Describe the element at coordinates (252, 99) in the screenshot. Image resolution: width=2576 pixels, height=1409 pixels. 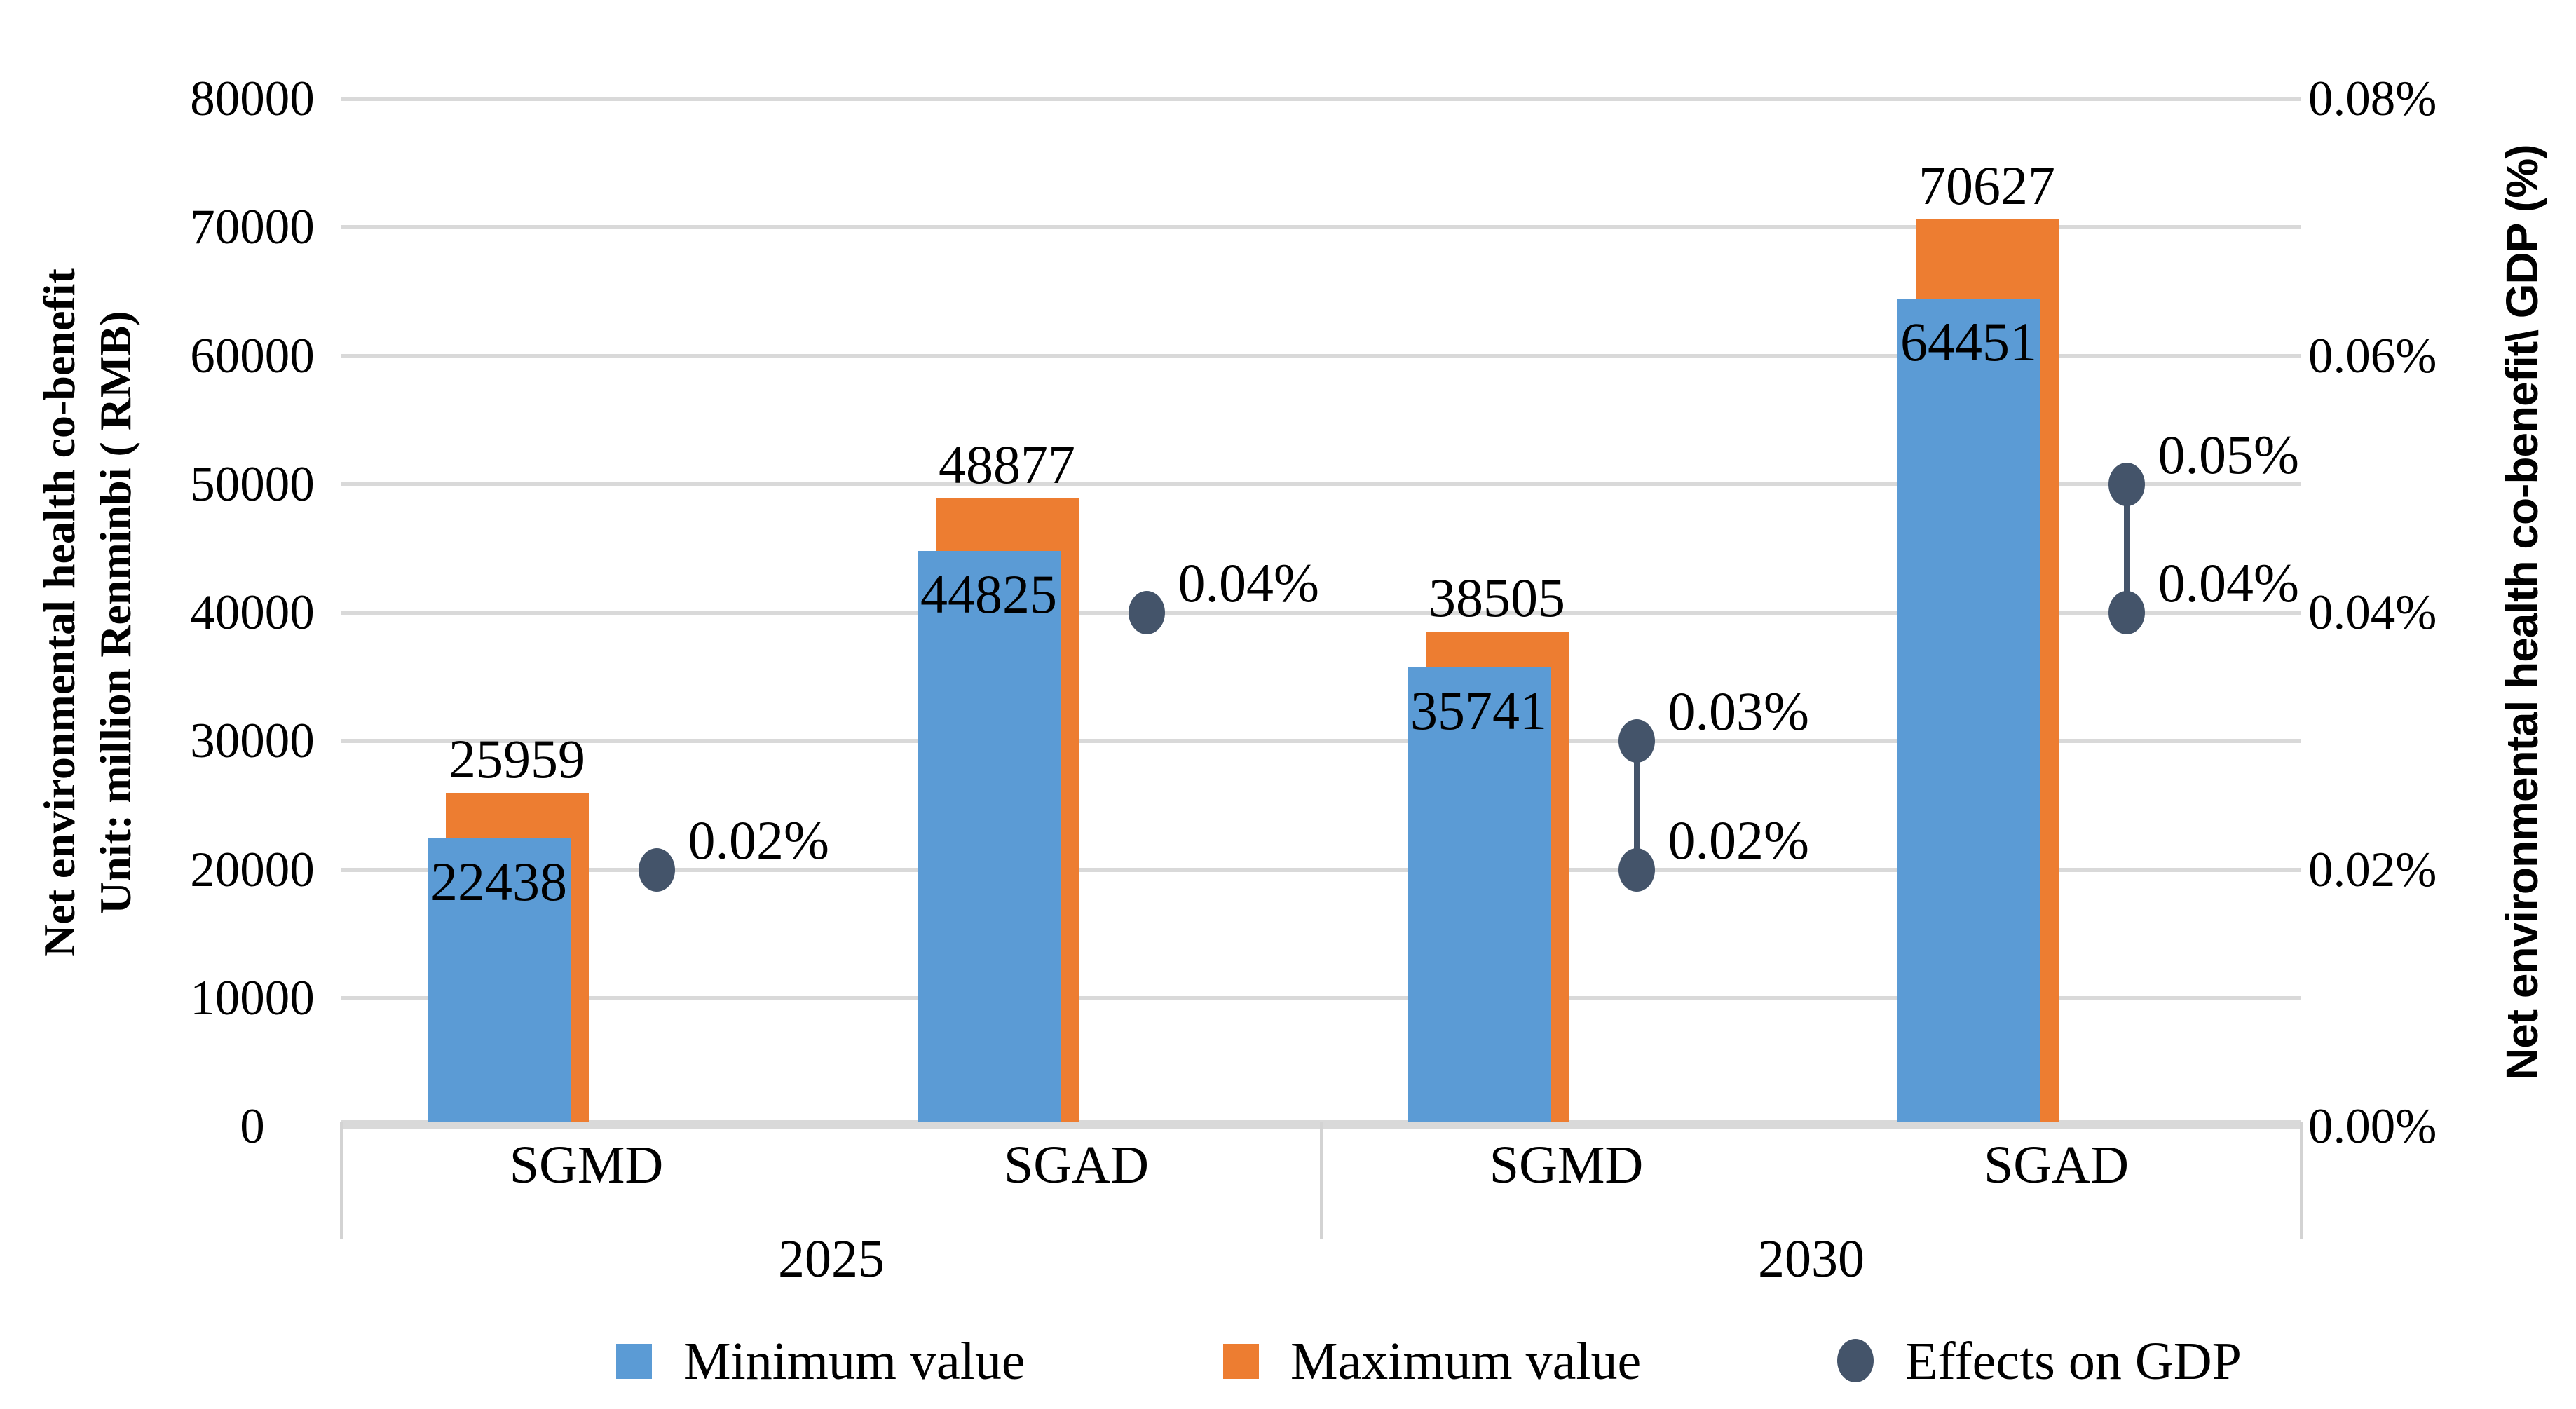
I see `left-axis-tick: 80000` at that location.